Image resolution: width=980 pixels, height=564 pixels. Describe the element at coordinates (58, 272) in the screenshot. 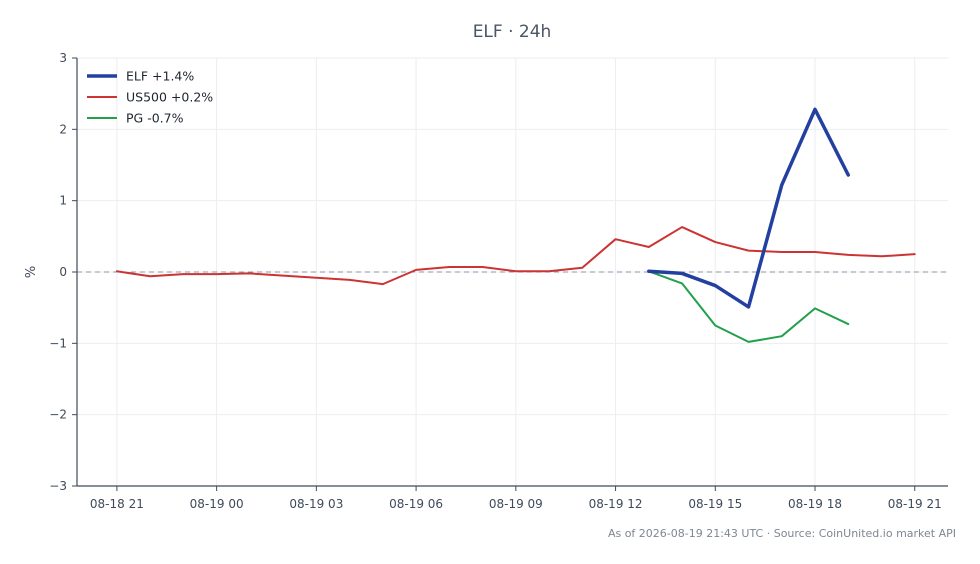

I see `y-tick-labels: −3 −2 −1 0 1 2 3` at that location.